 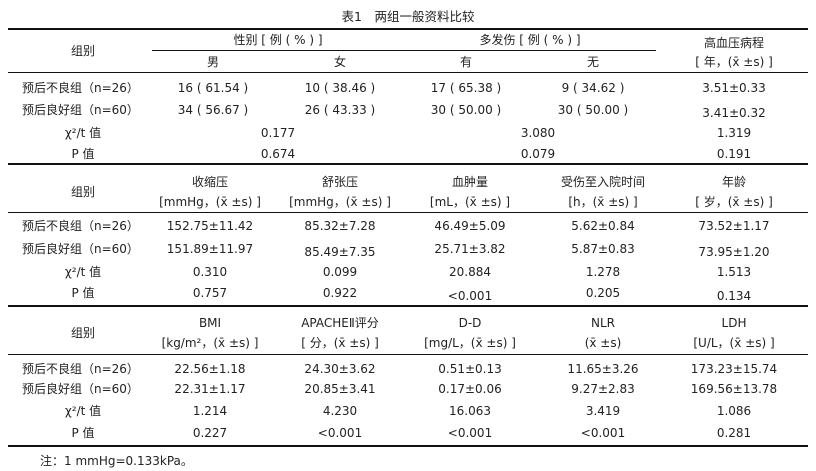 I want to click on col-header-unit: [ 岁，(x̄ ±s) ], so click(x=734, y=202).